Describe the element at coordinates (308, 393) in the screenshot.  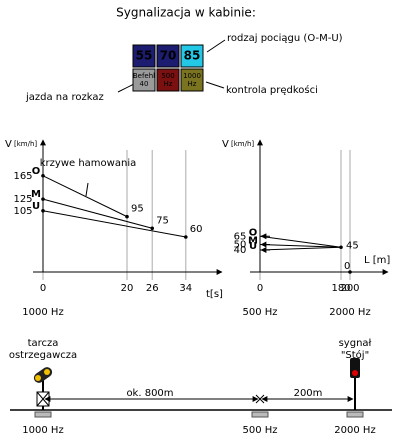
I see `distance-label: 200m` at that location.